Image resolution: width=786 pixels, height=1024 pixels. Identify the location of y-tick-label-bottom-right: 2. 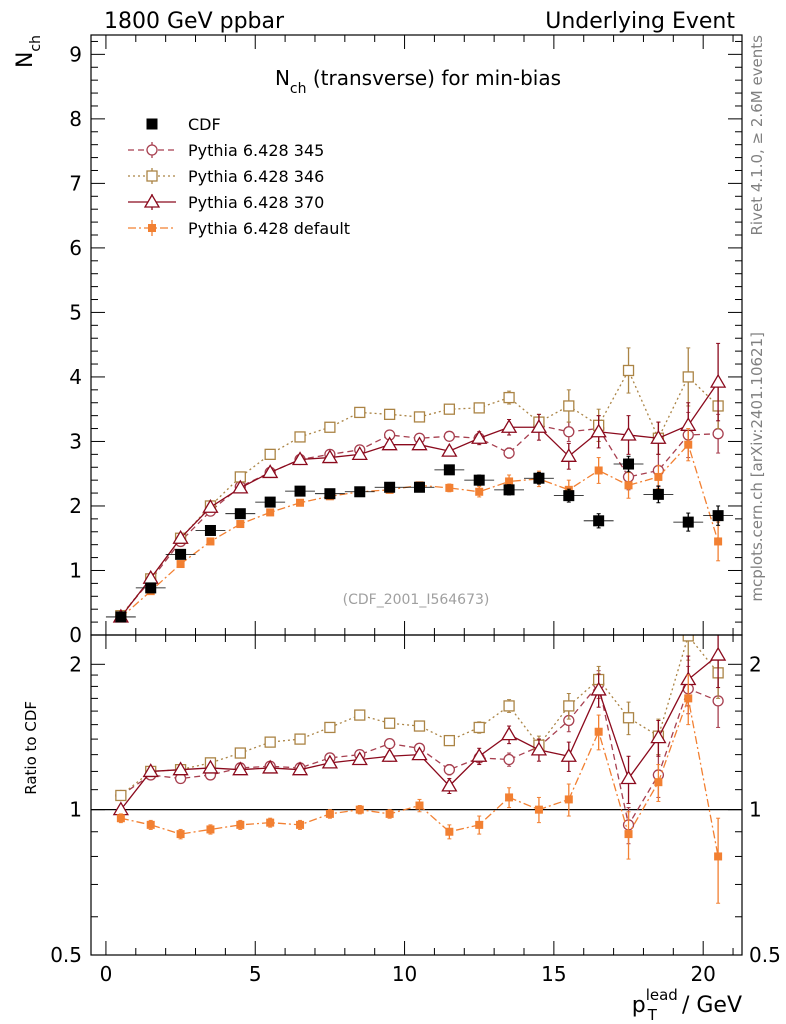
(755, 664).